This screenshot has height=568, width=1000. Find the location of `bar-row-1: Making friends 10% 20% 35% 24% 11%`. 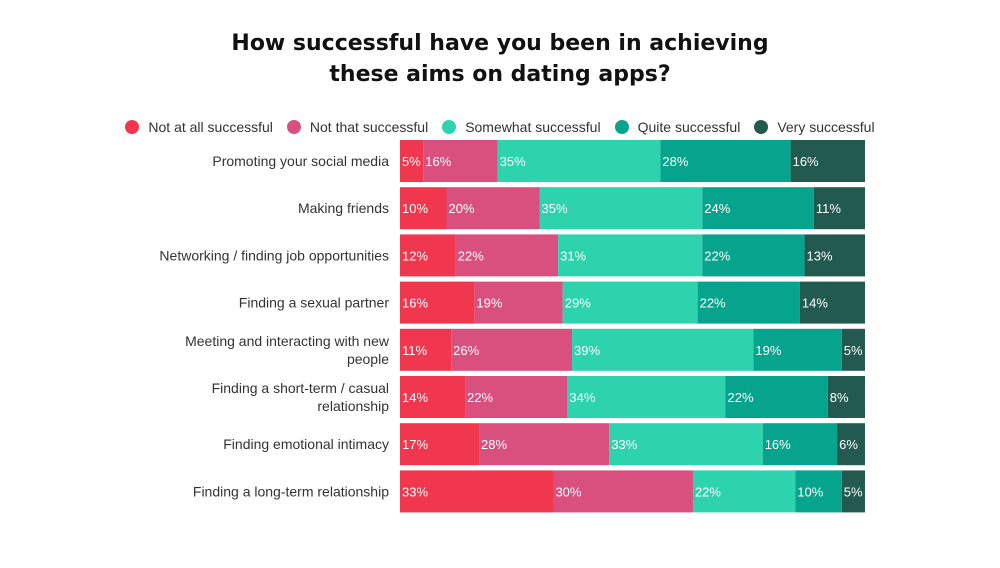

bar-row-1: Making friends 10% 20% 35% 24% 11% is located at coordinates (581, 208).